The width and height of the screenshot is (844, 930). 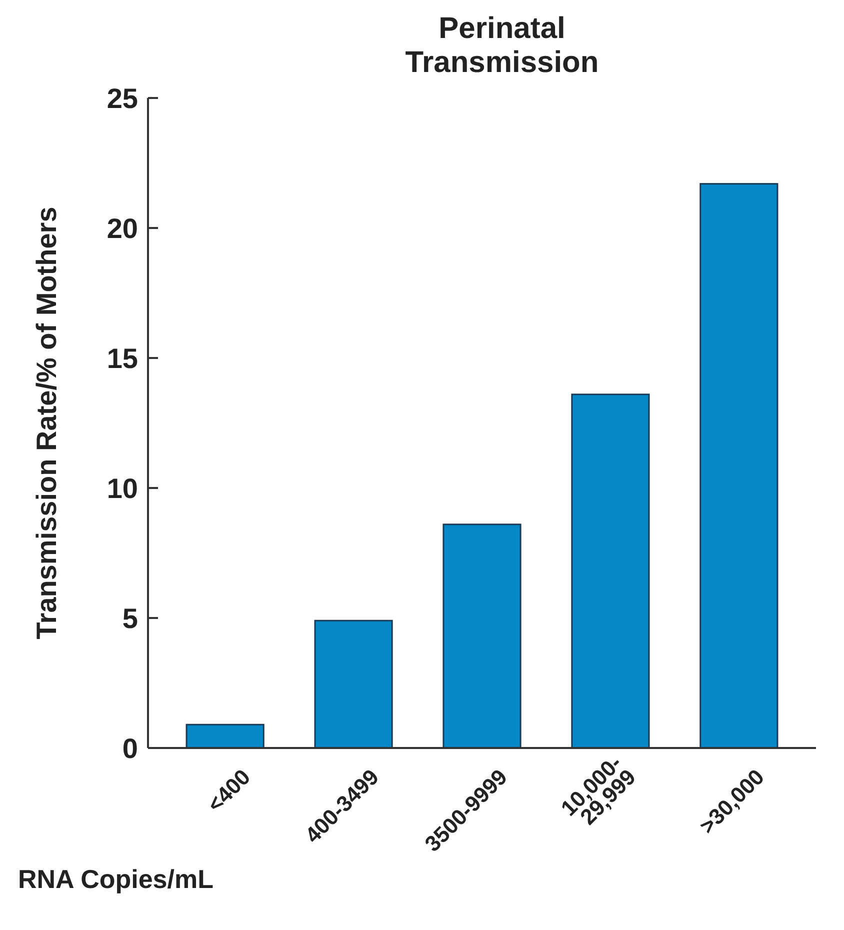 What do you see at coordinates (122, 488) in the screenshot?
I see `y-tick-label: 10` at bounding box center [122, 488].